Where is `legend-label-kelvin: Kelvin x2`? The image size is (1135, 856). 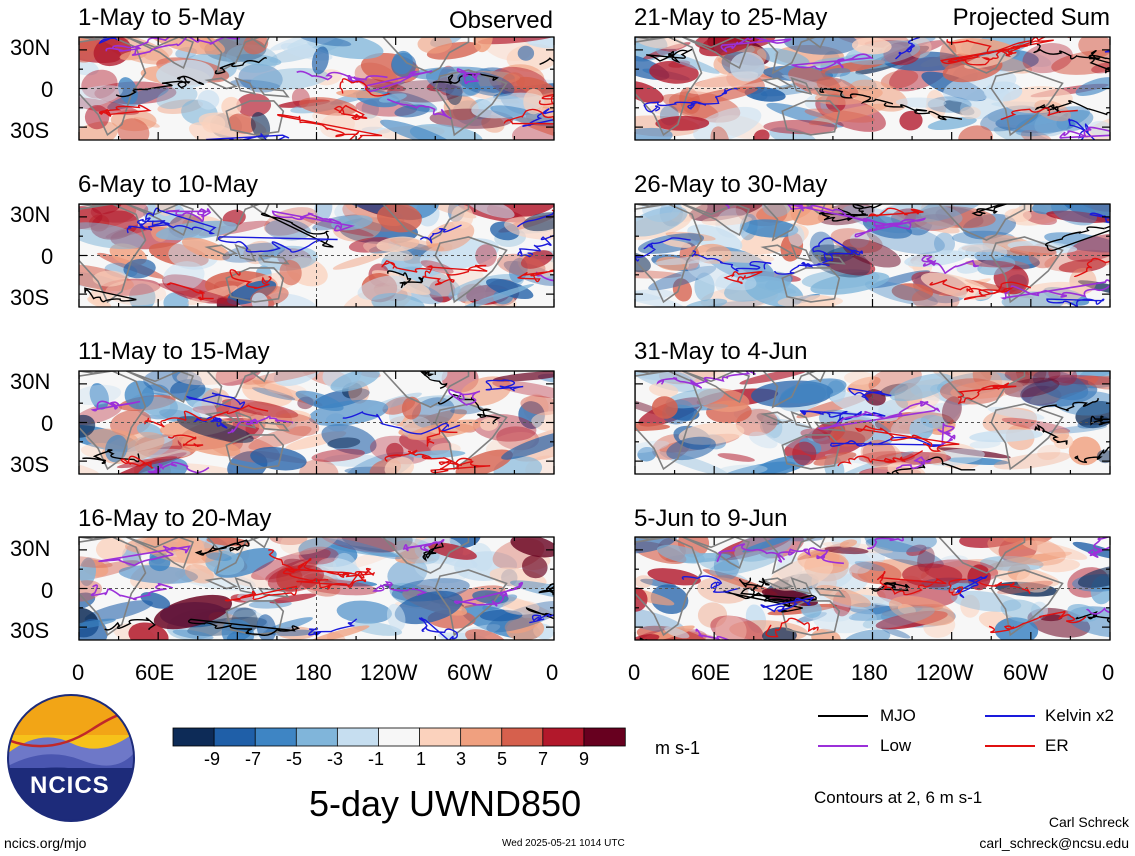 legend-label-kelvin: Kelvin x2 is located at coordinates (1079, 715).